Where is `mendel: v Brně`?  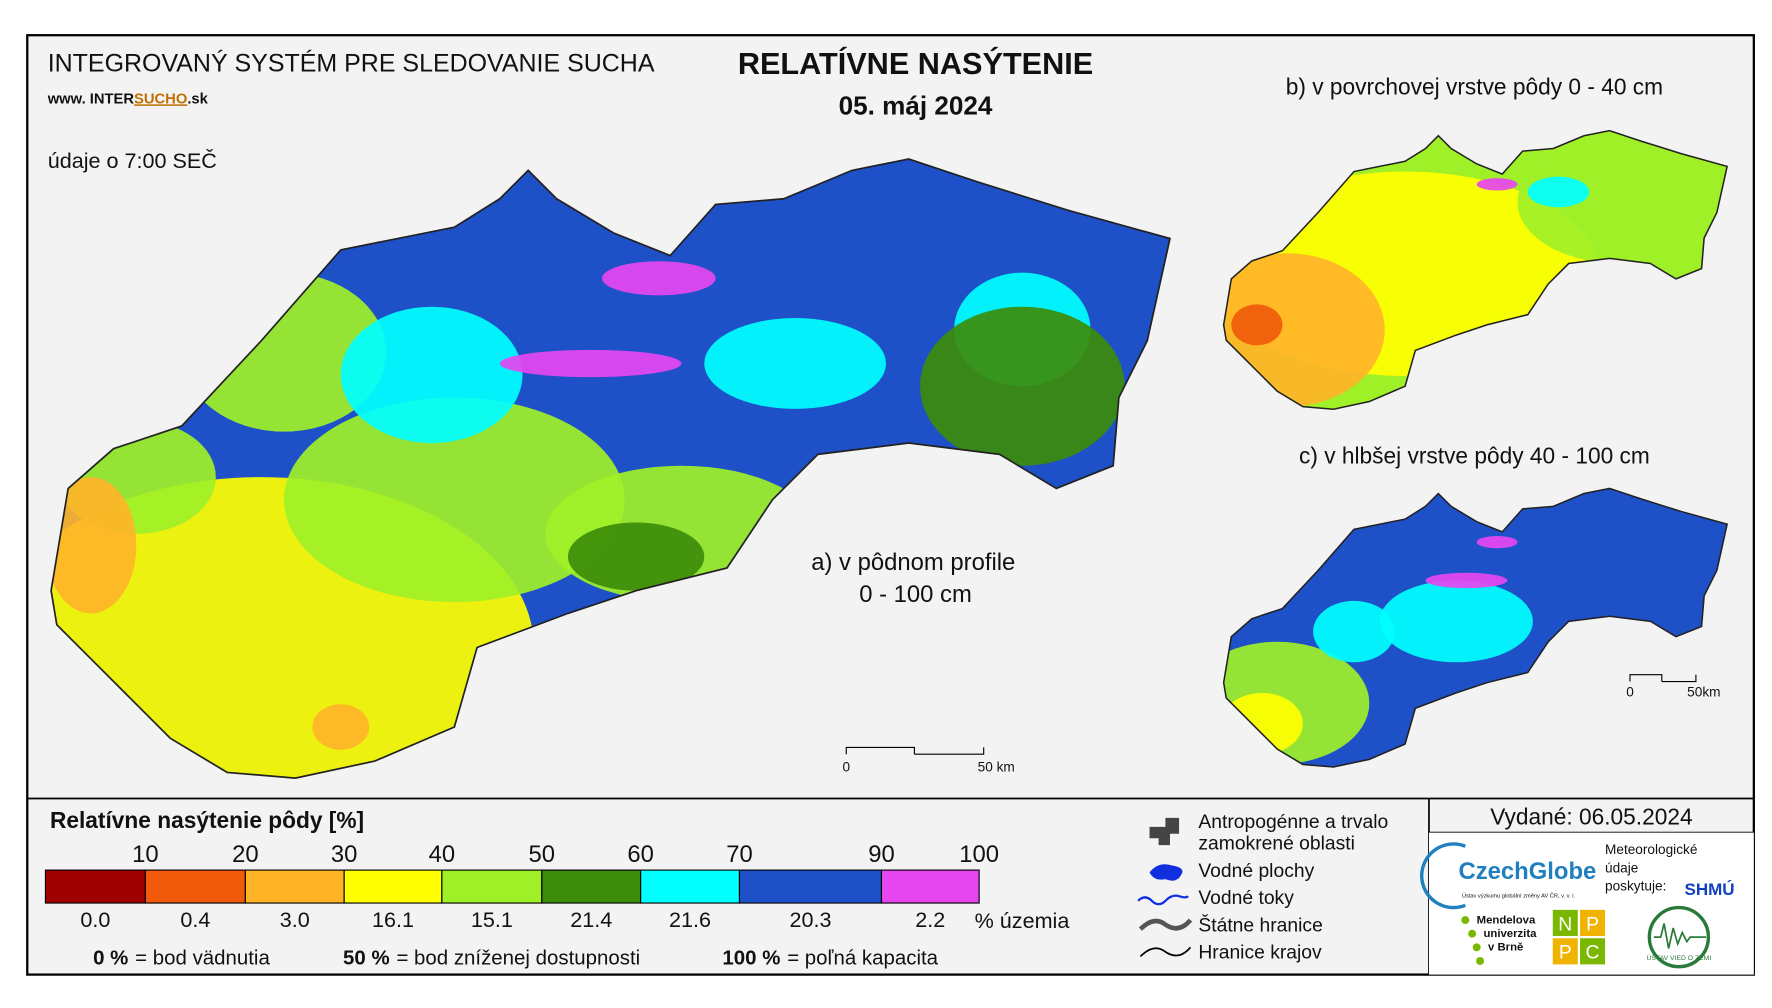 mendel: v Brně is located at coordinates (1505, 948).